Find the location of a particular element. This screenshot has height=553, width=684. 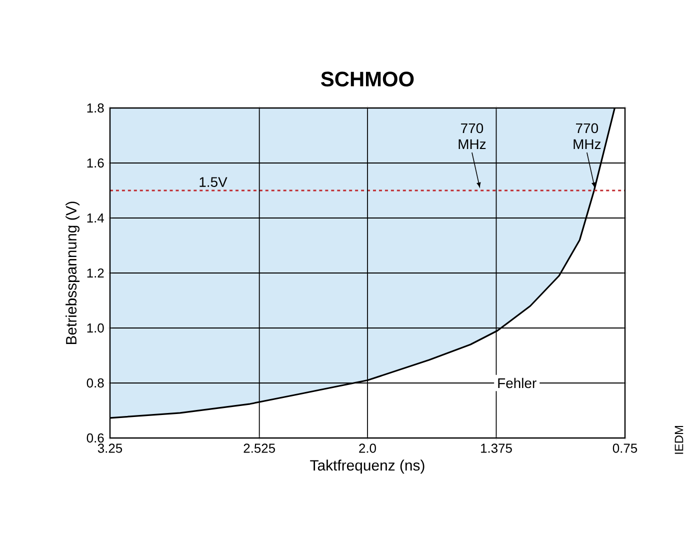

annotation: Fehler is located at coordinates (517, 383).